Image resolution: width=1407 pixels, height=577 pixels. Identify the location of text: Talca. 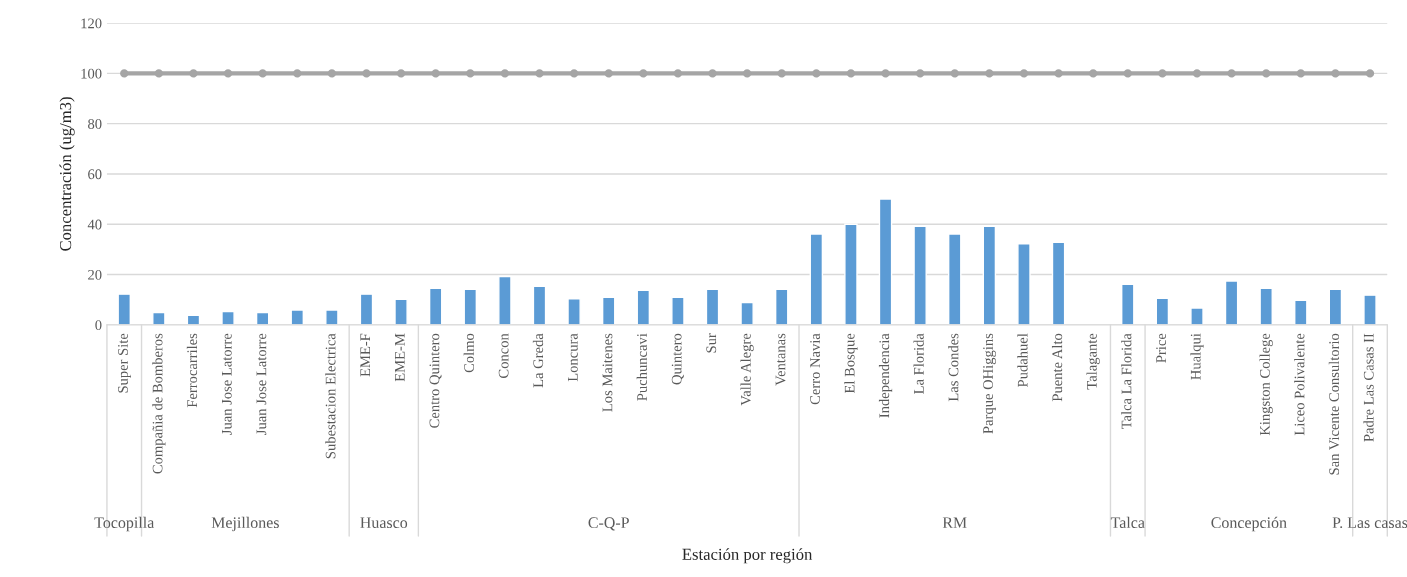
(1127, 522).